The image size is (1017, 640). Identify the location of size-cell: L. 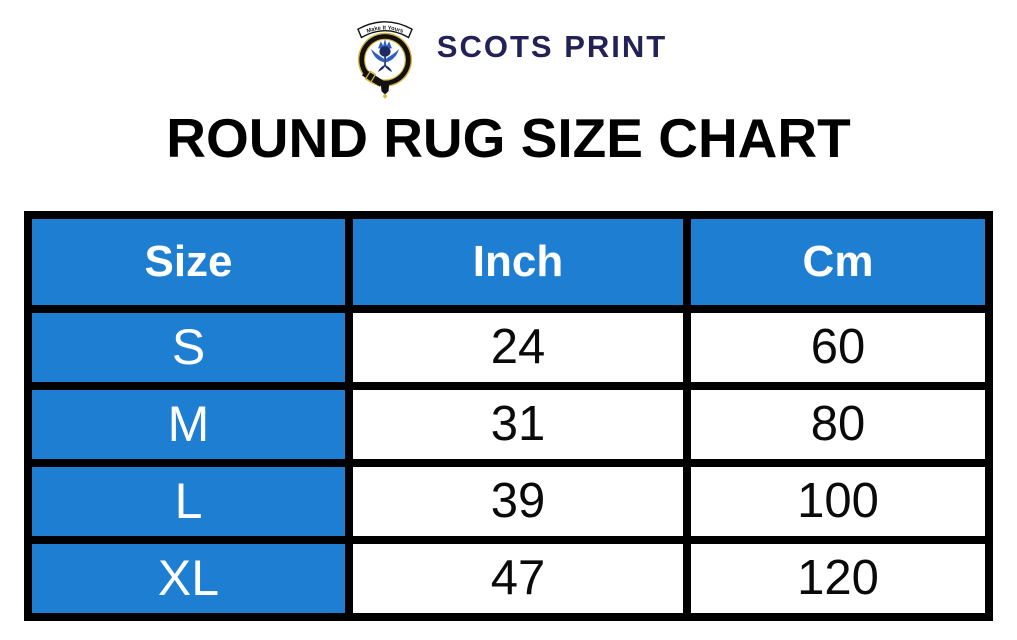
(188, 501).